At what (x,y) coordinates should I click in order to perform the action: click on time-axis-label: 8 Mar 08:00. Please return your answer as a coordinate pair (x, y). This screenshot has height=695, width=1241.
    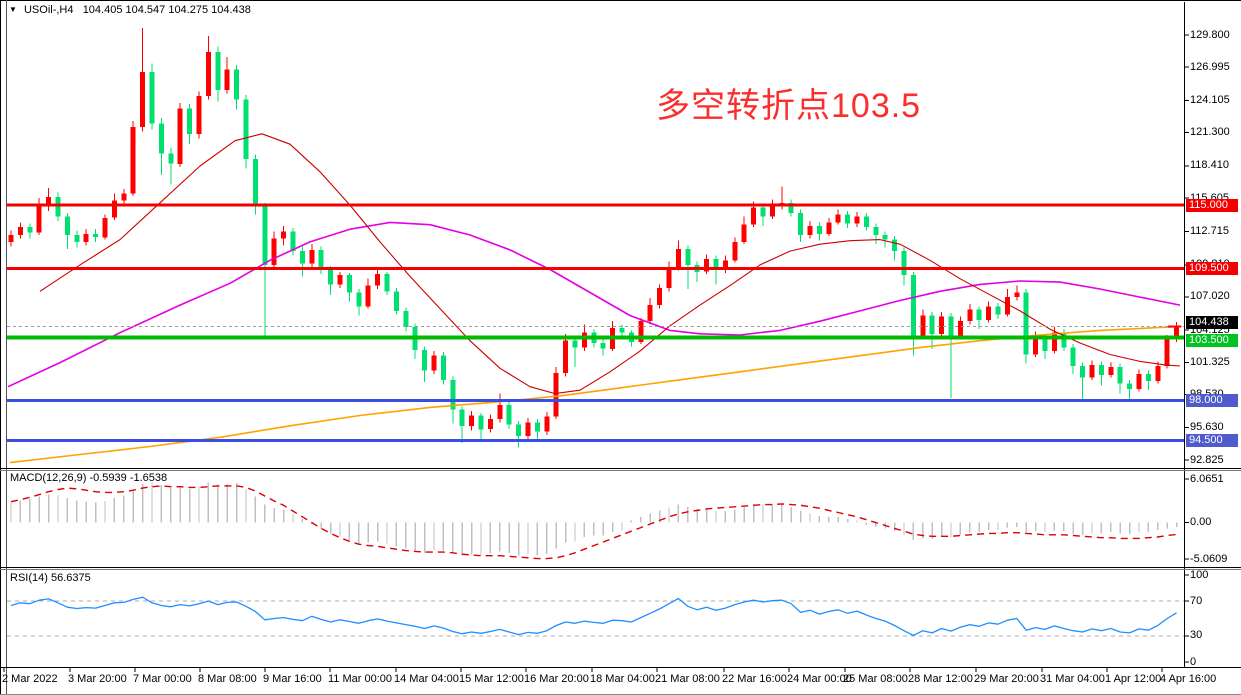
    Looking at the image, I should click on (227, 679).